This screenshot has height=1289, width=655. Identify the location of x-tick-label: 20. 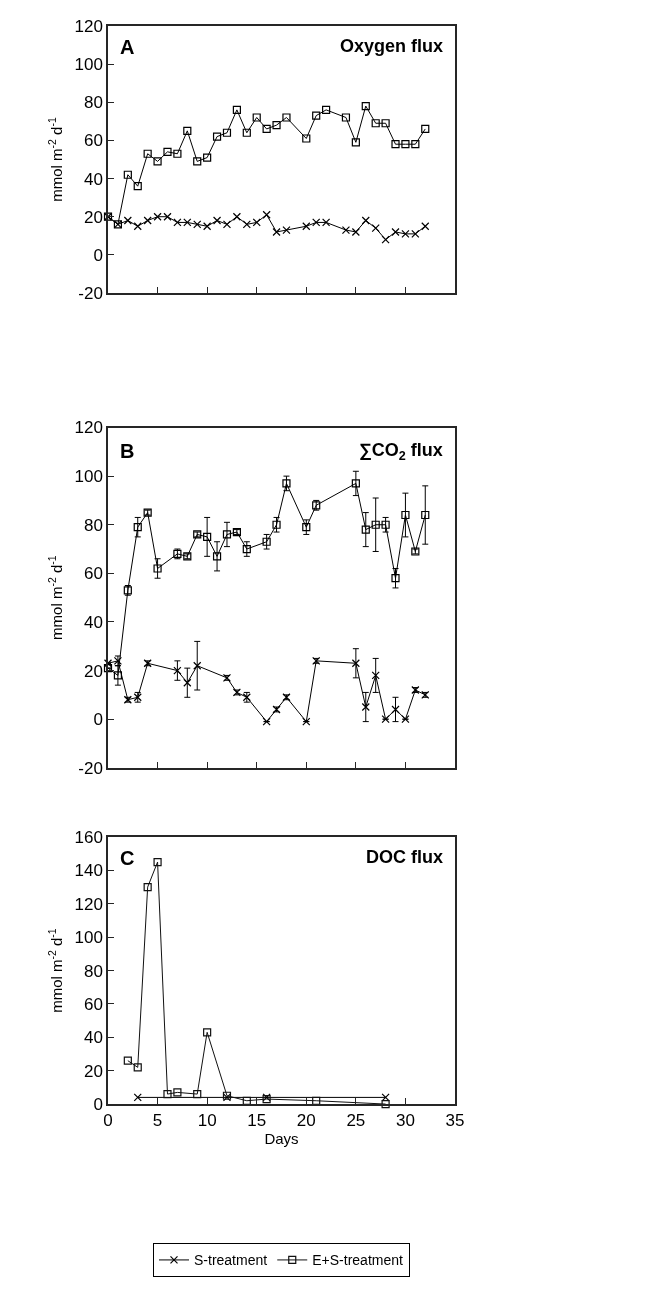
(306, 1121).